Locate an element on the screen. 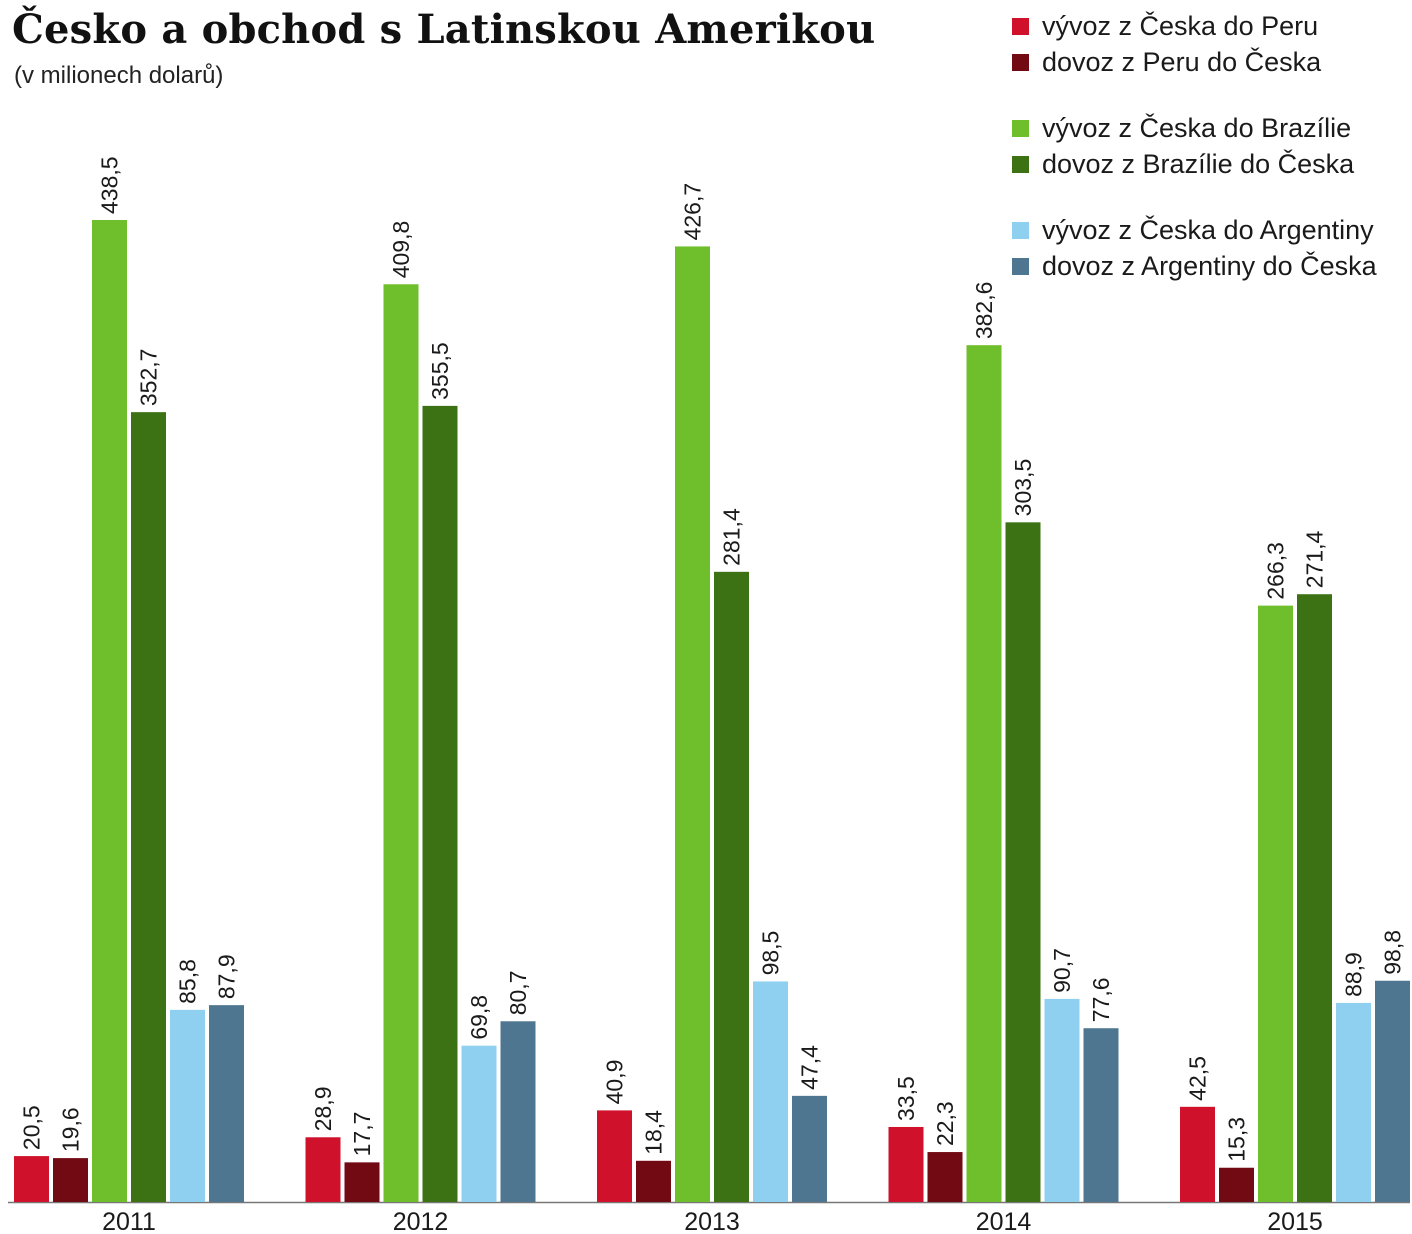 This screenshot has width=1412, height=1234. data-label: 22,3 is located at coordinates (945, 1123).